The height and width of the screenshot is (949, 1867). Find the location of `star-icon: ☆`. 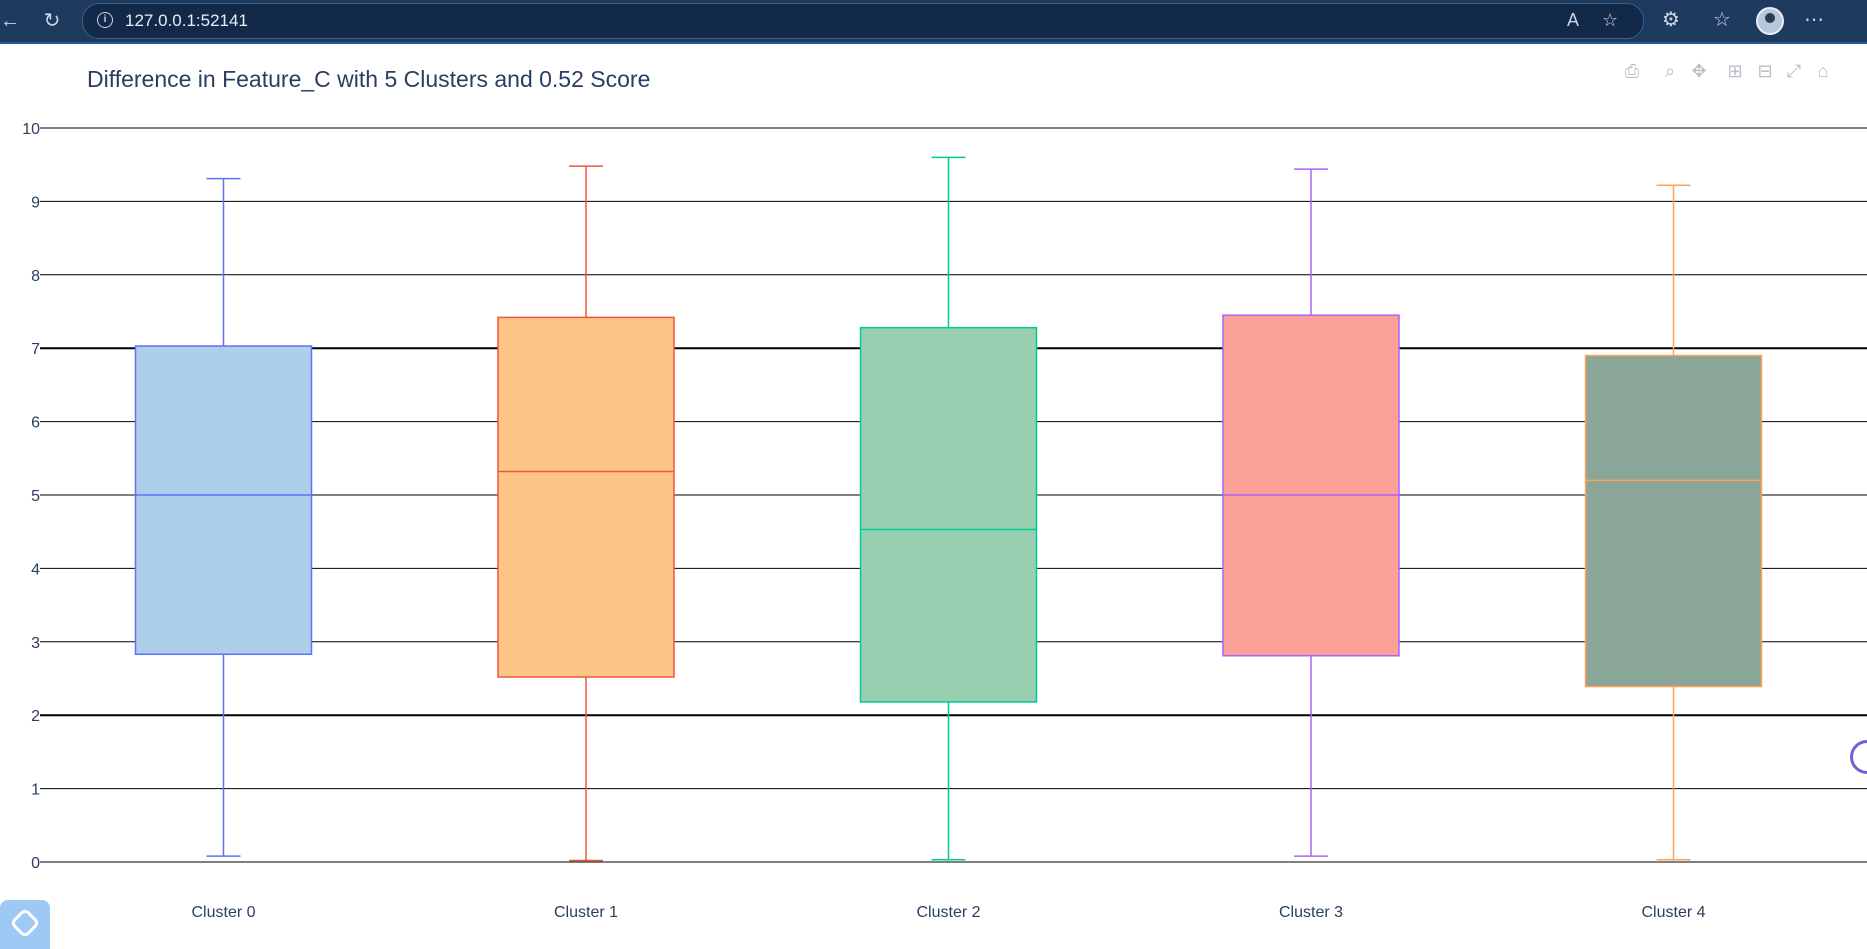

star-icon: ☆ is located at coordinates (1610, 20).